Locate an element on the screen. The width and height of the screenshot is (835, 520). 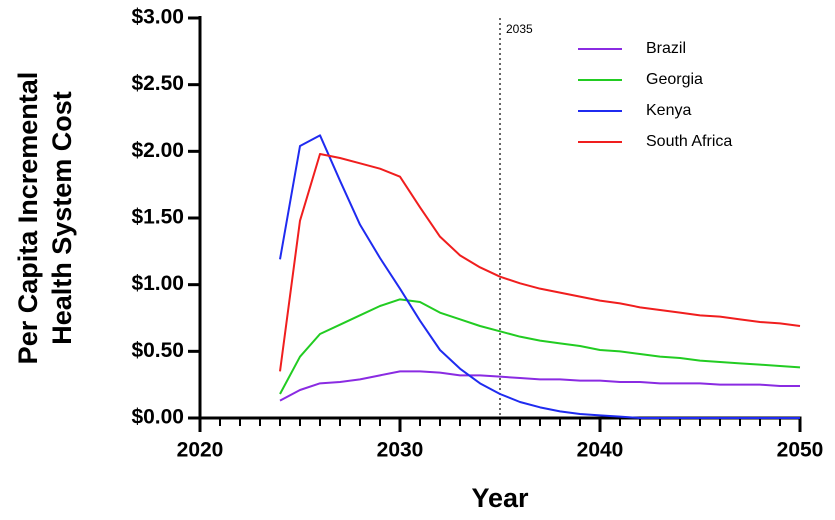
legend-label: South Africa is located at coordinates (689, 141).